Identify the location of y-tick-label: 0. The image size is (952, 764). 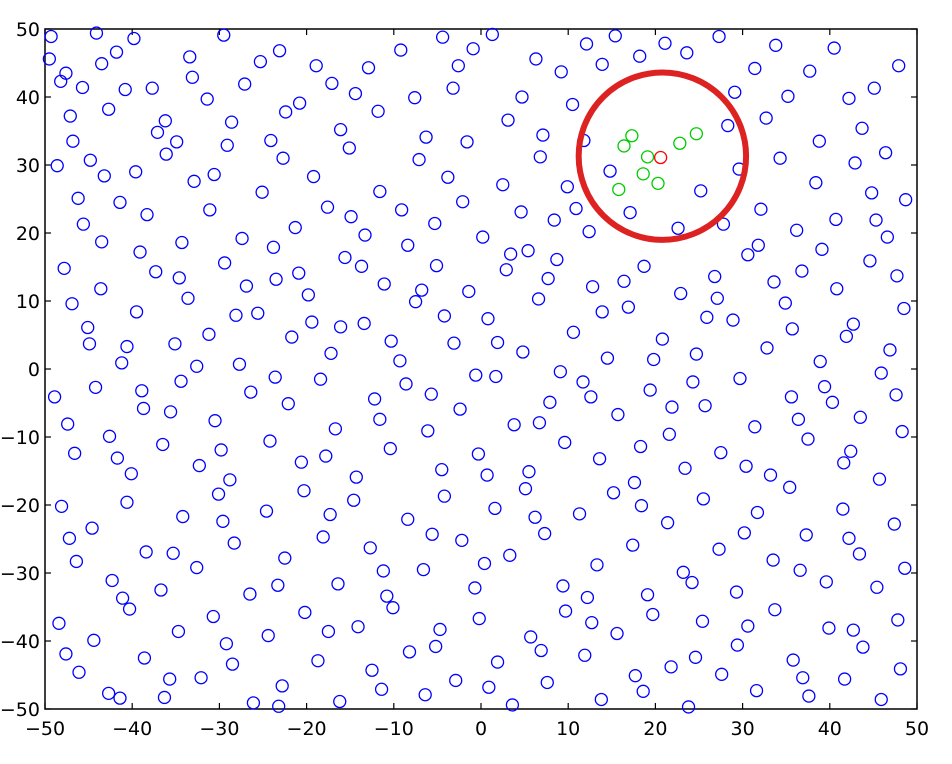
(34, 370).